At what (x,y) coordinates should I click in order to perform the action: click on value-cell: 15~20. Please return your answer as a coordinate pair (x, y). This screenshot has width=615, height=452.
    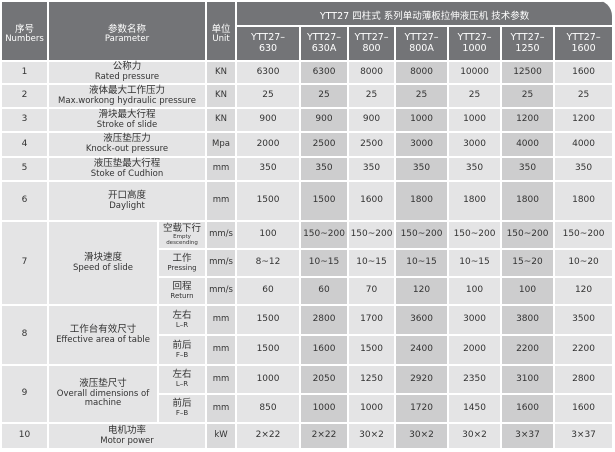
    Looking at the image, I should click on (528, 263).